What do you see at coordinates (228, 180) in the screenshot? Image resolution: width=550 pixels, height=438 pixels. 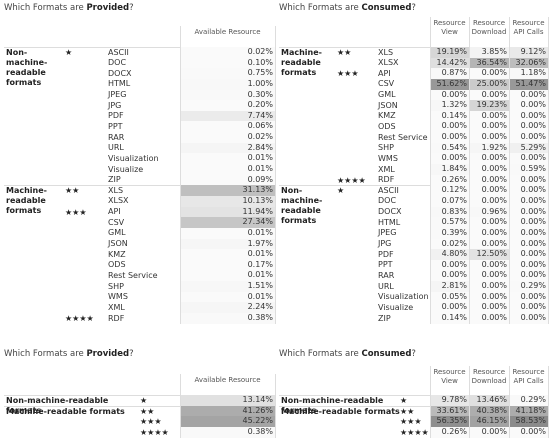 I see `value-cell: 0.09%` at bounding box center [228, 180].